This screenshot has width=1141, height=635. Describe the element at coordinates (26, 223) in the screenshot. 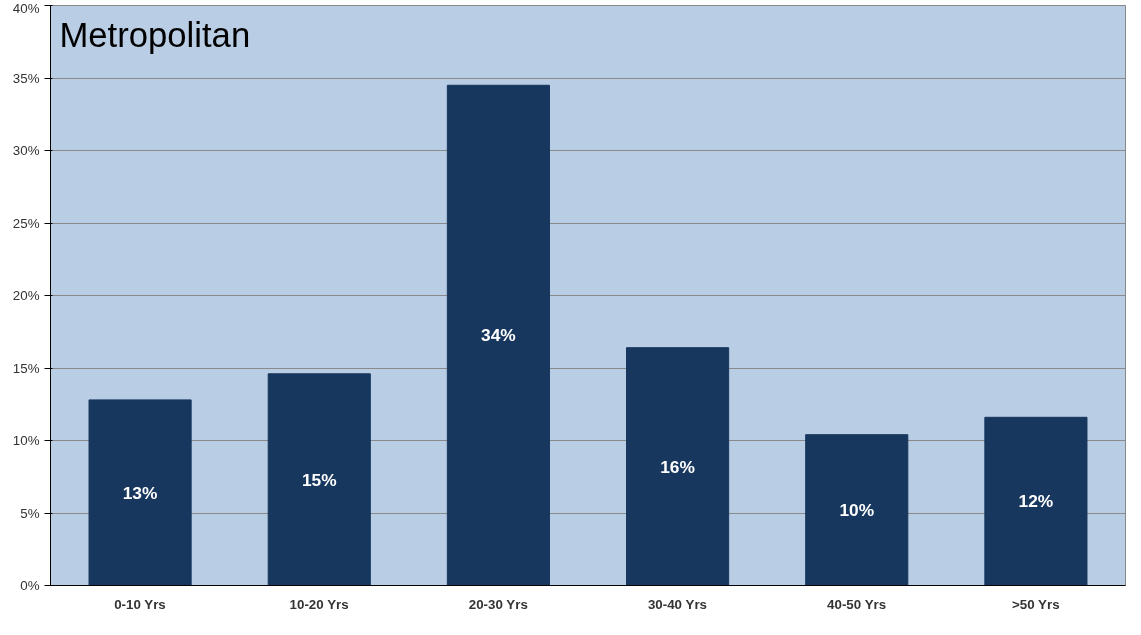

I see `y-tick-label: 25%` at that location.